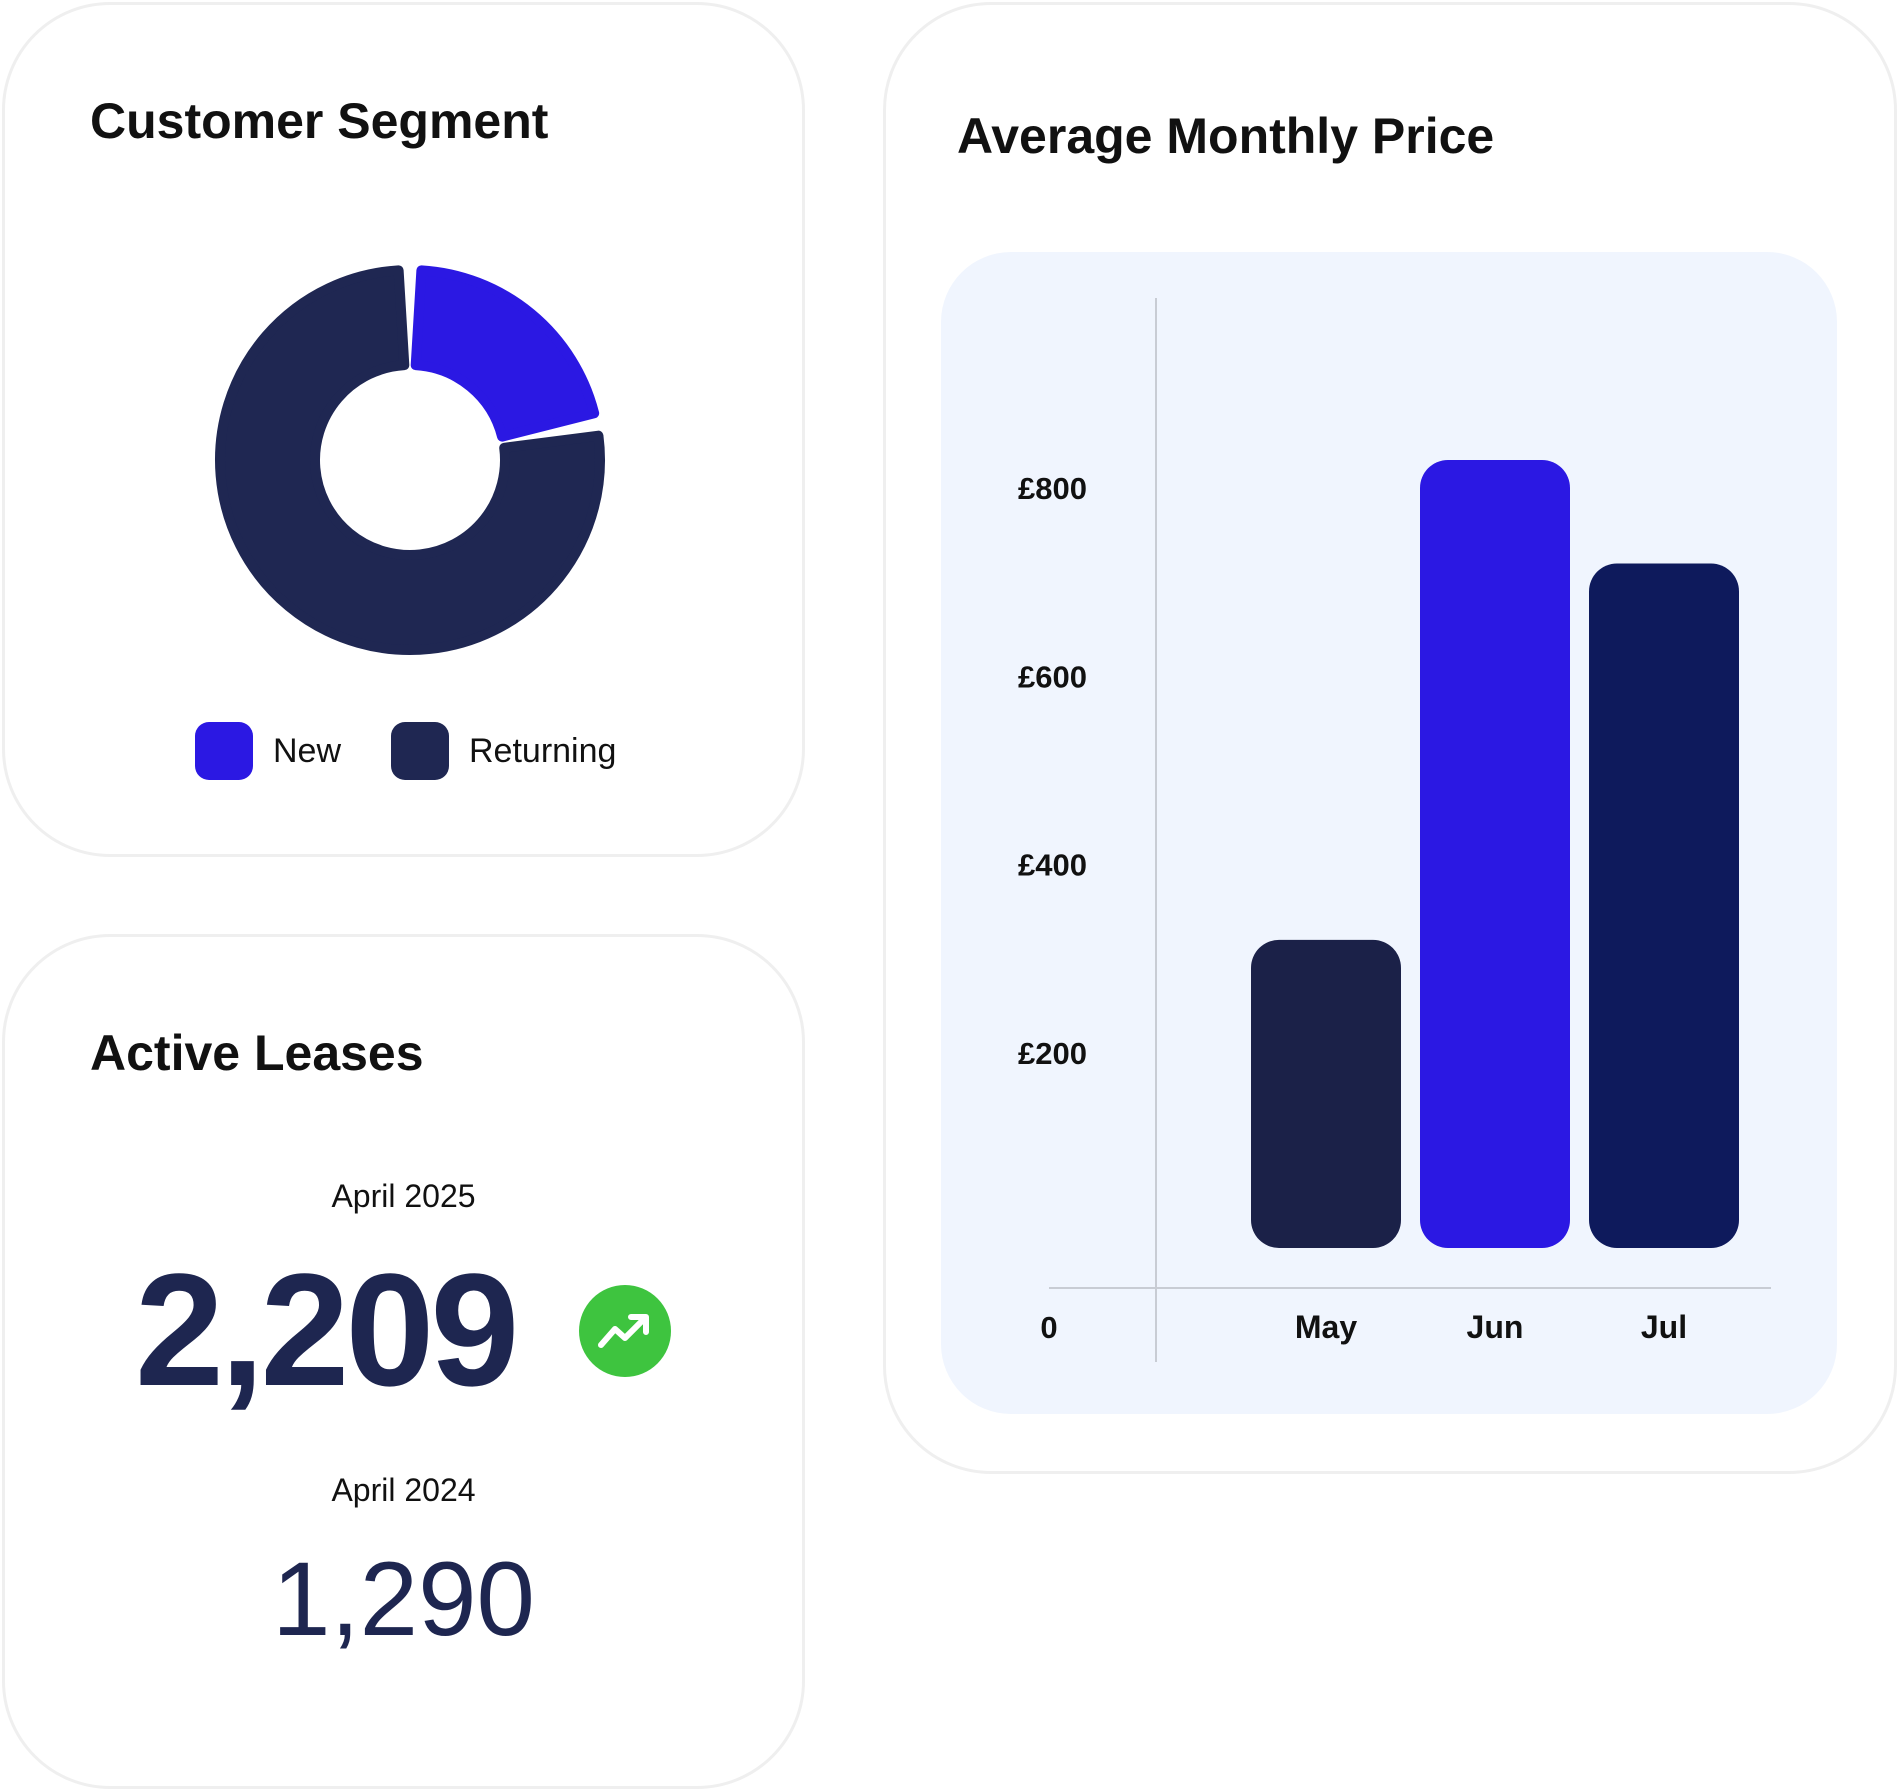 This screenshot has height=1791, width=1898. Describe the element at coordinates (224, 751) in the screenshot. I see `legend-swatch-new` at that location.